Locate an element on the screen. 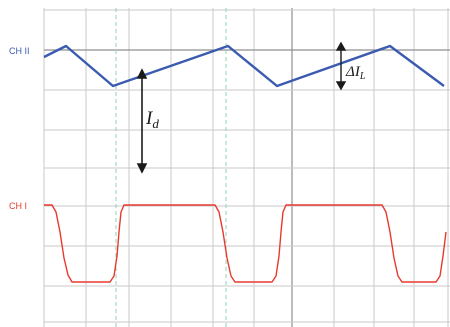 Image resolution: width=450 pixels, height=327 pixels. channel-label-ch2: CH II is located at coordinates (19, 51).